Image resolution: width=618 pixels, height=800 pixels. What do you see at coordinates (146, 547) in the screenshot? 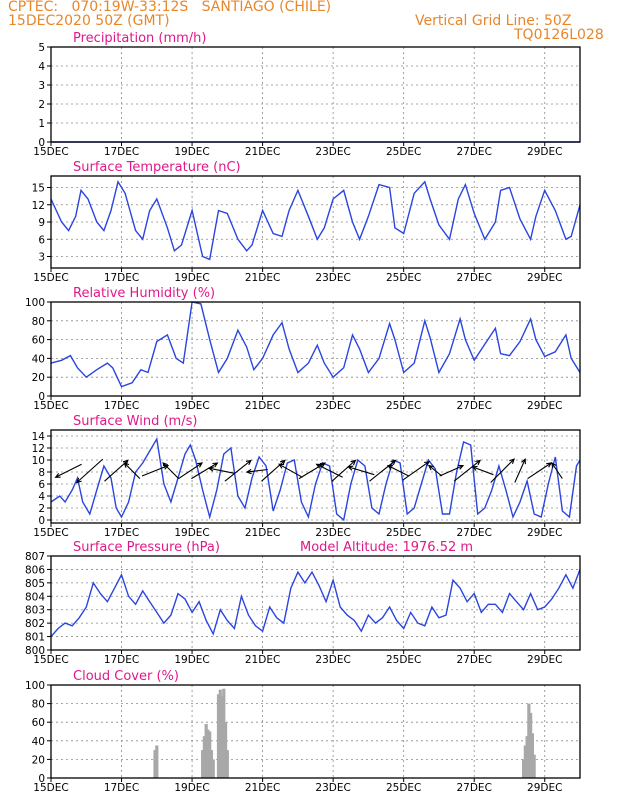
I see `panel-title: Surface Pressure (hPa)` at bounding box center [146, 547].